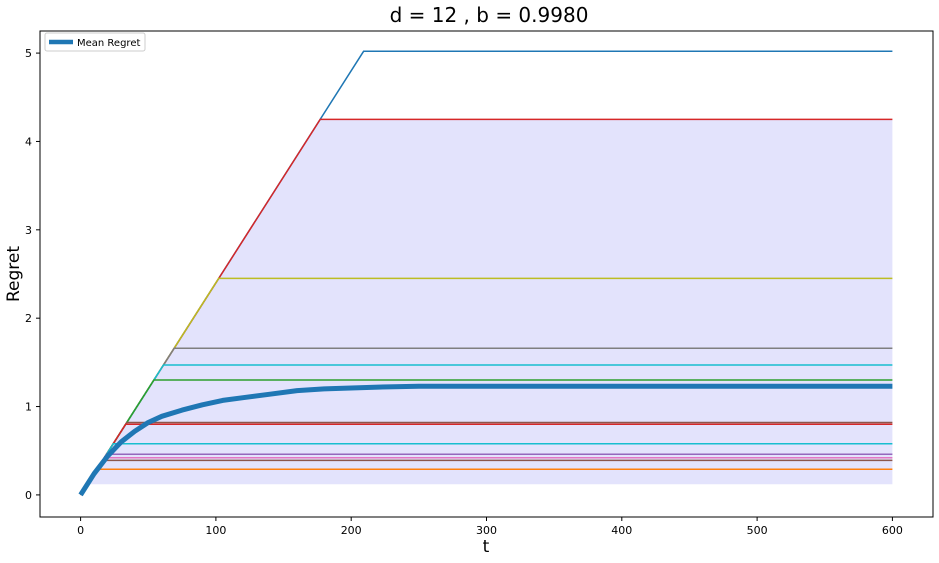  Describe the element at coordinates (489, 15) in the screenshot. I see `chart-title: d = 12 , b = 0.9980` at that location.